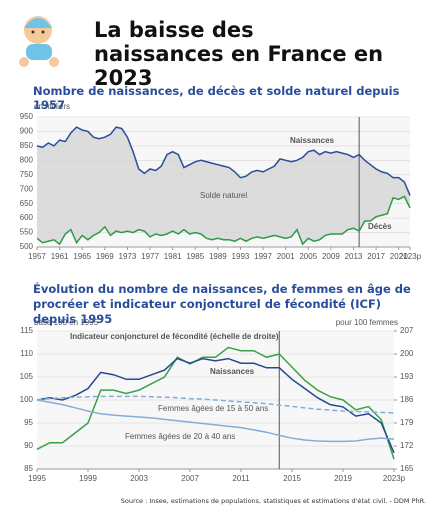 Image resolution: width=434 pixels, height=520 pixels. Describe the element at coordinates (380, 226) in the screenshot. I see `series-label: Décès` at that location.